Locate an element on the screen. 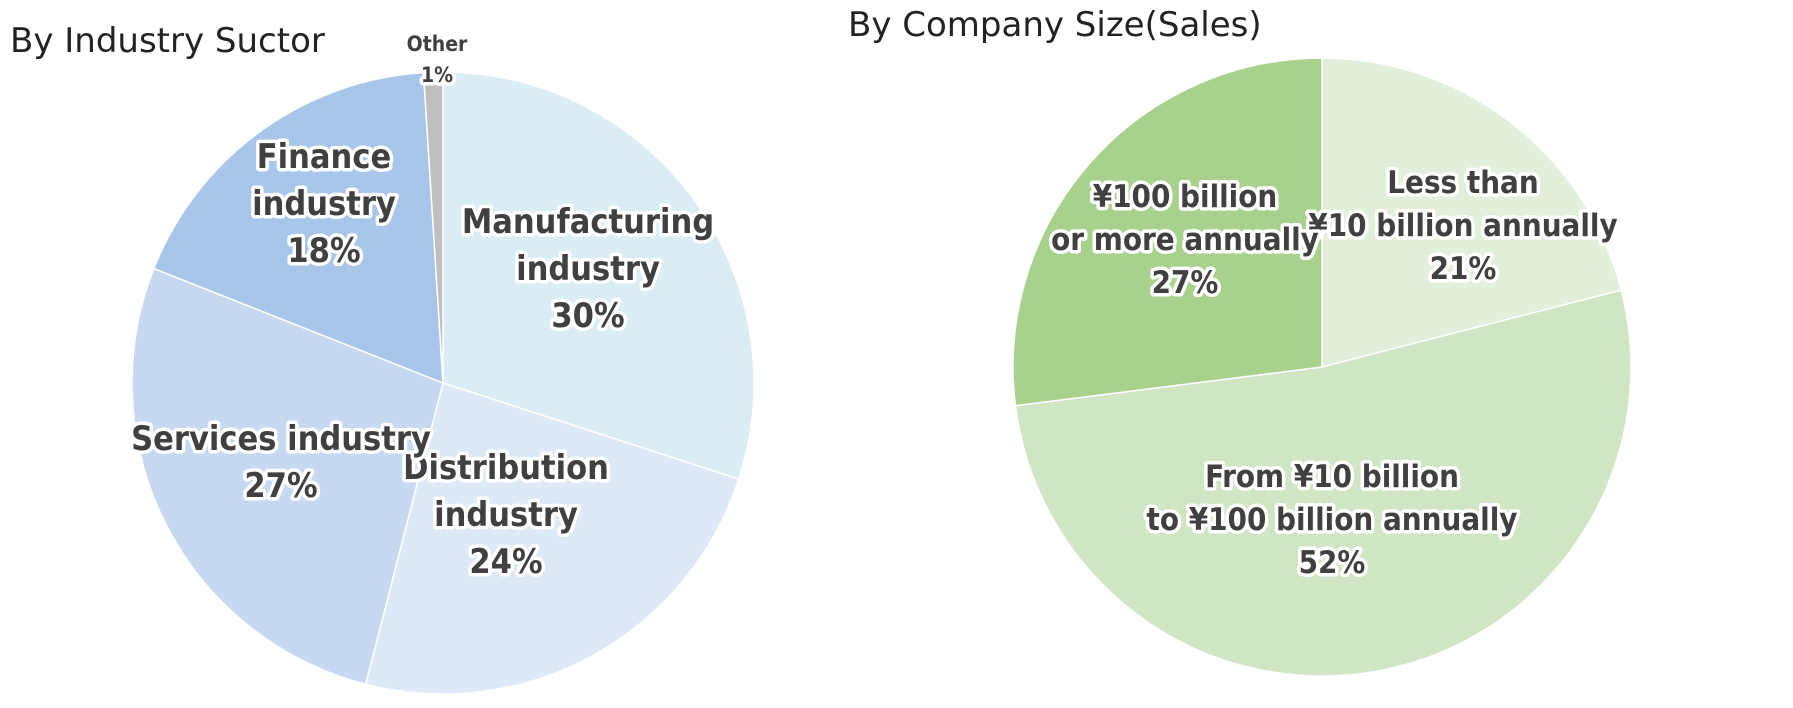 This screenshot has height=708, width=1793. slice-label: Services industry 27% is located at coordinates (281, 462).